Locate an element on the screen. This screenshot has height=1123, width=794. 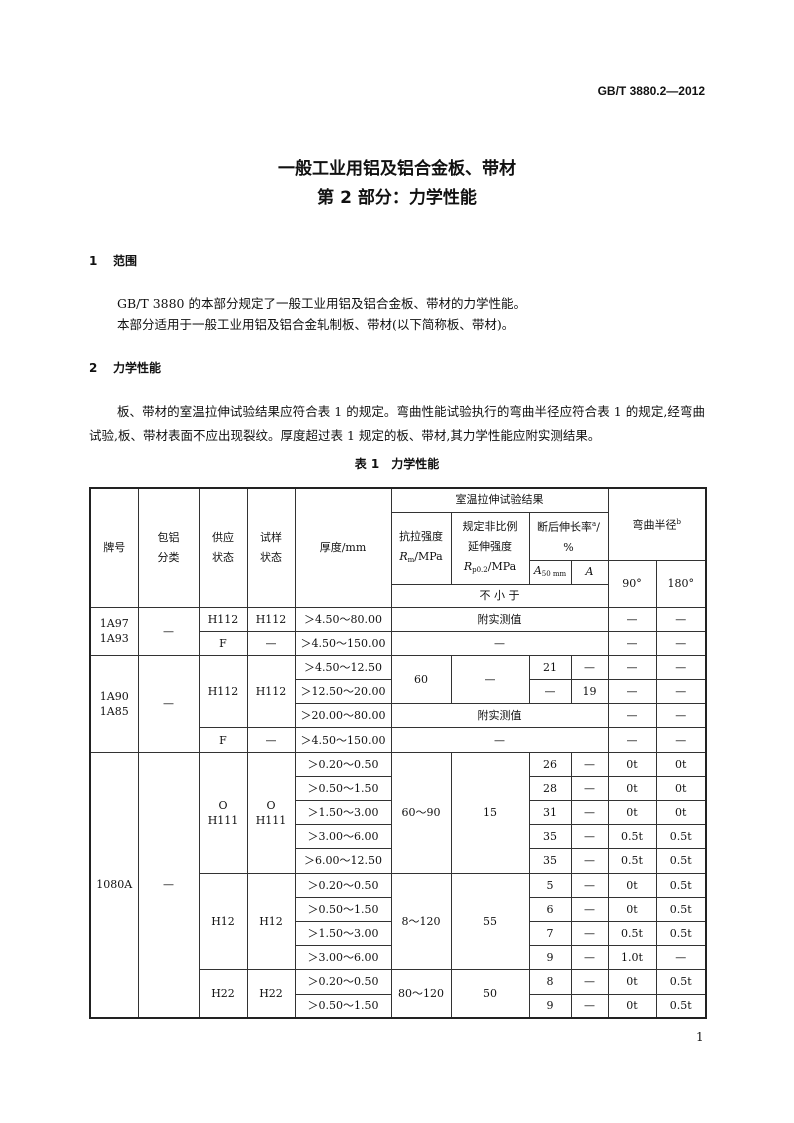
document-title: 一般工业用铝及铝合金板、带材 is located at coordinates (397, 169).